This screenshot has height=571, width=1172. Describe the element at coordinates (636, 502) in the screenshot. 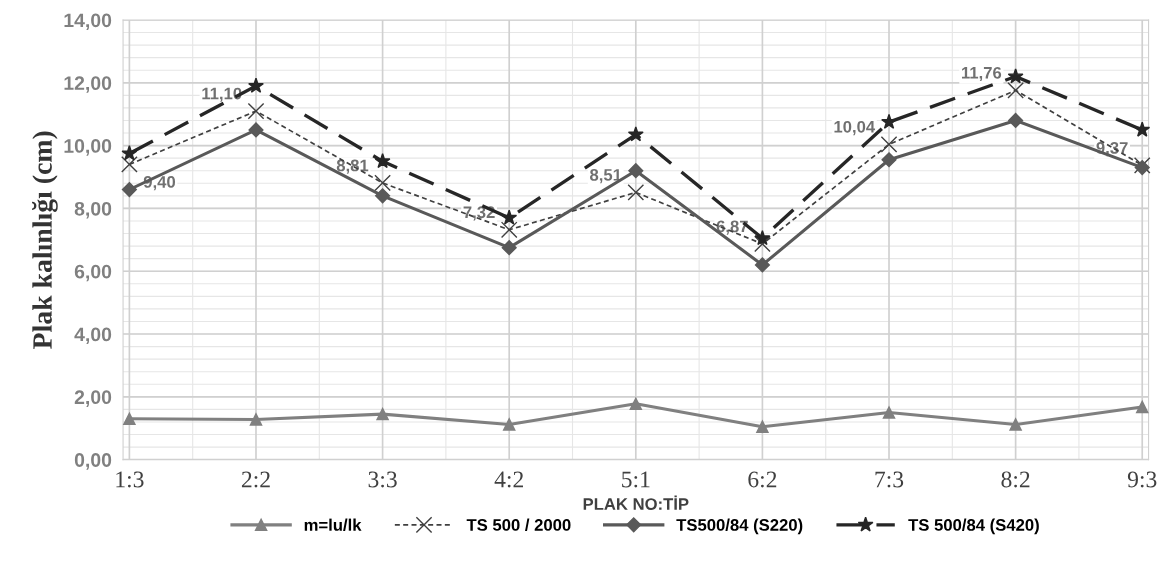

I see `x-axis-title: PLAK NO:TİP` at that location.